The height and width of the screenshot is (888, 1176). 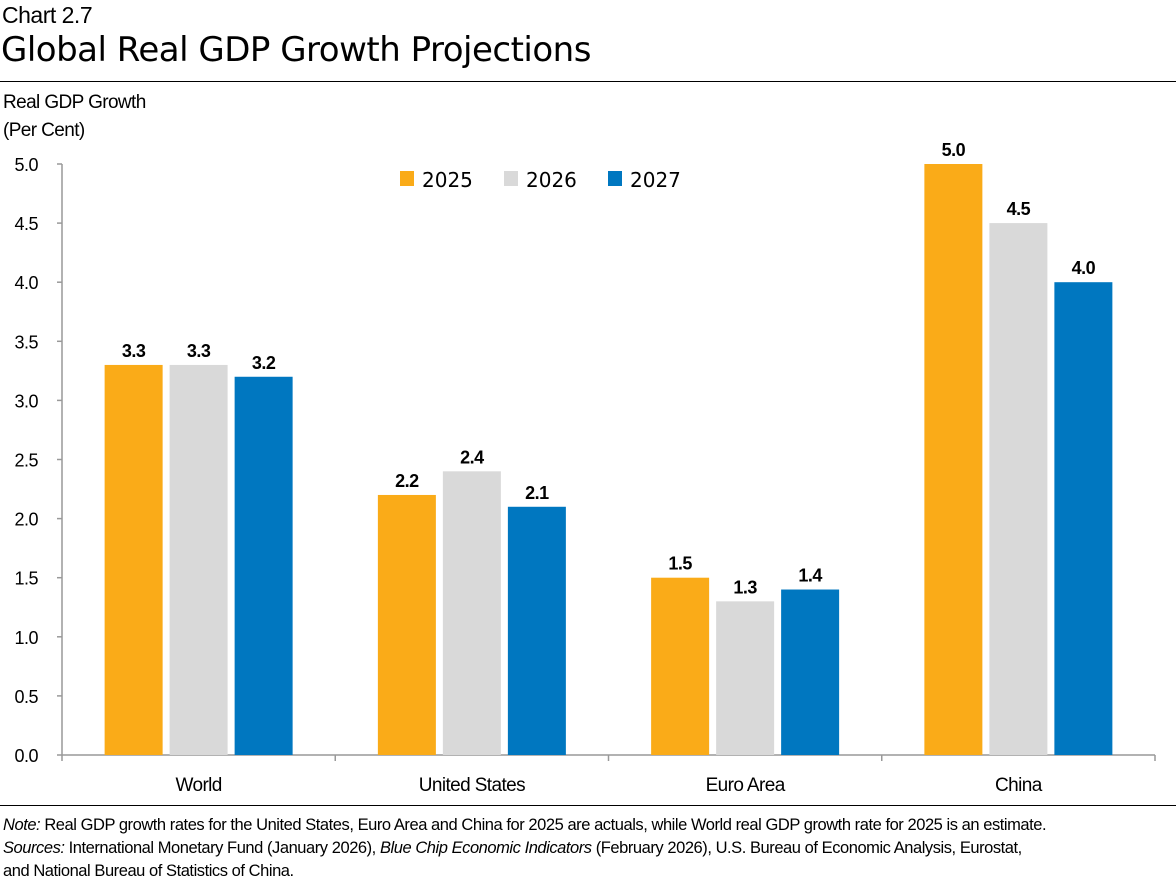 I want to click on data-label: 4.5, so click(x=1019, y=209).